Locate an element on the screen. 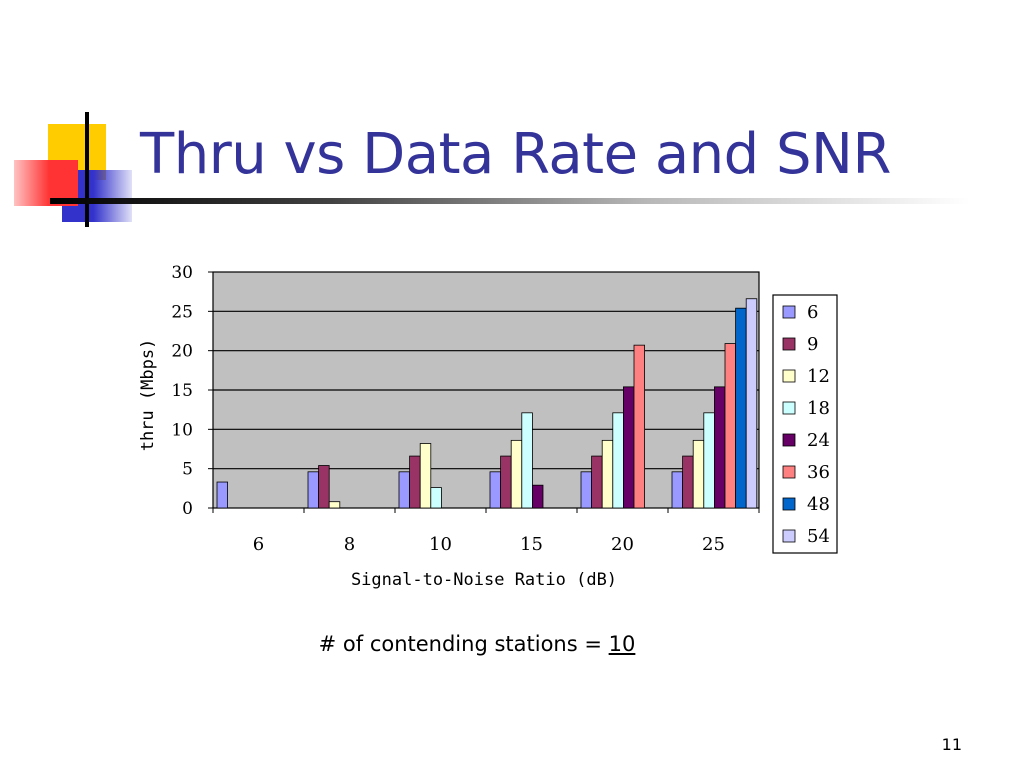 The width and height of the screenshot is (1024, 768). y-tick-label: 25 is located at coordinates (182, 312).